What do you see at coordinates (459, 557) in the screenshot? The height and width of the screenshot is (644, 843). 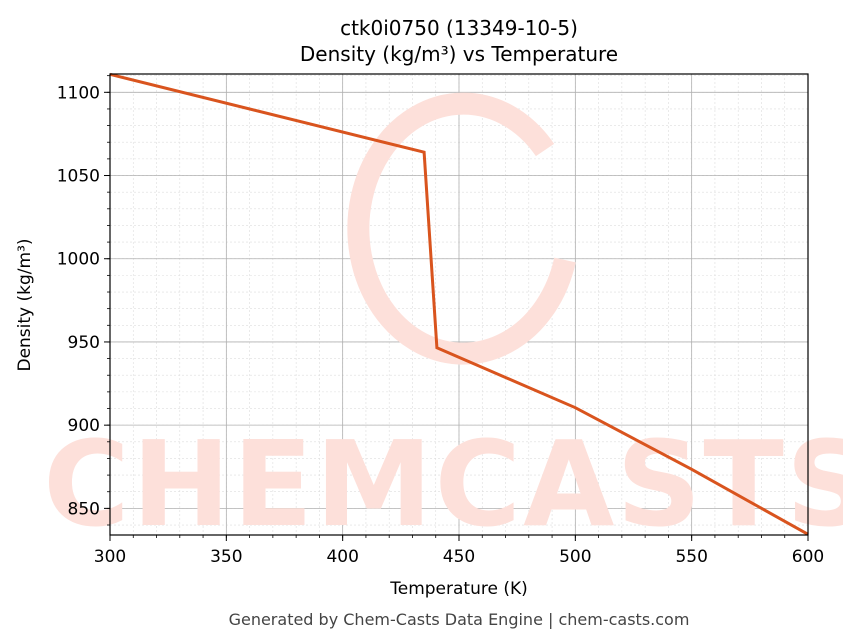 I see `x-tick-label: 450` at bounding box center [459, 557].